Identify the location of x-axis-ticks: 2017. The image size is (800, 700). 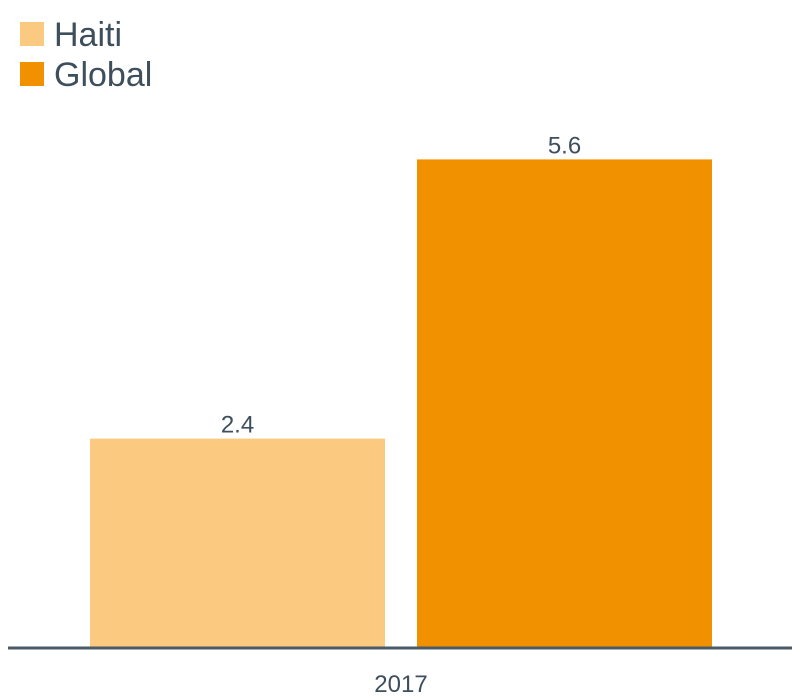
(400, 684).